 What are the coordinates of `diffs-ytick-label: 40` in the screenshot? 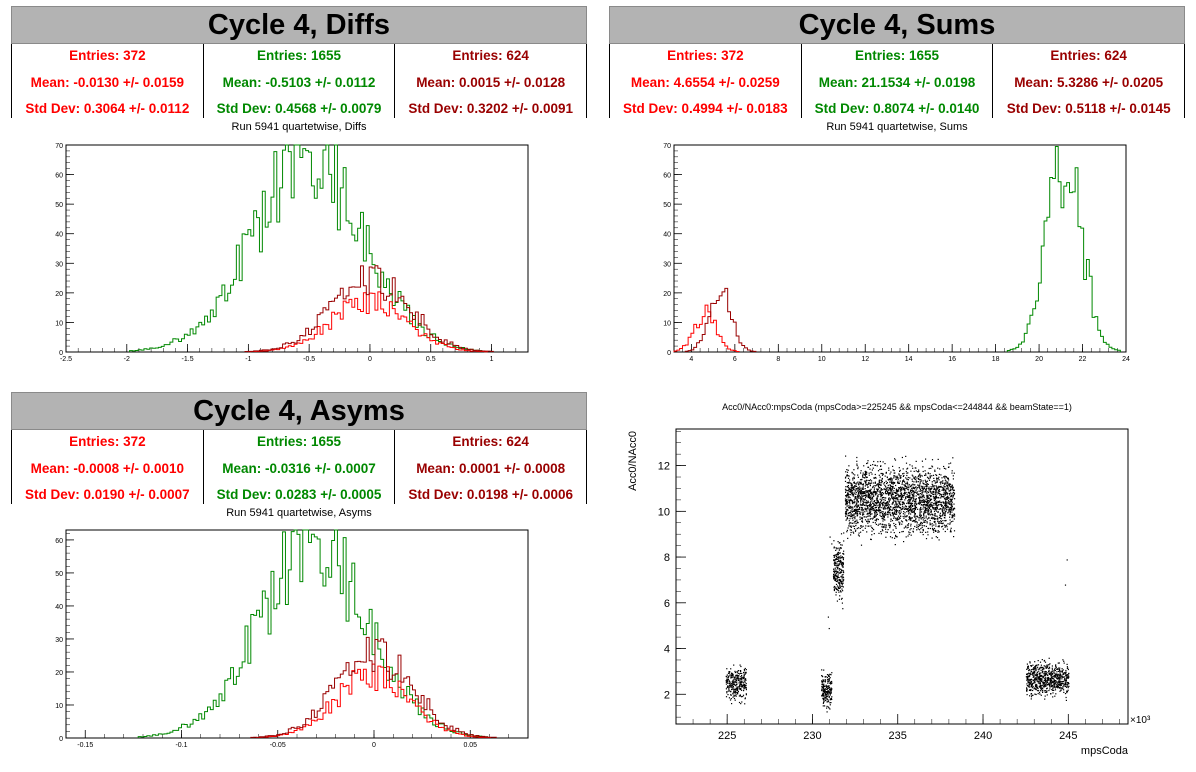 It's located at (59, 235).